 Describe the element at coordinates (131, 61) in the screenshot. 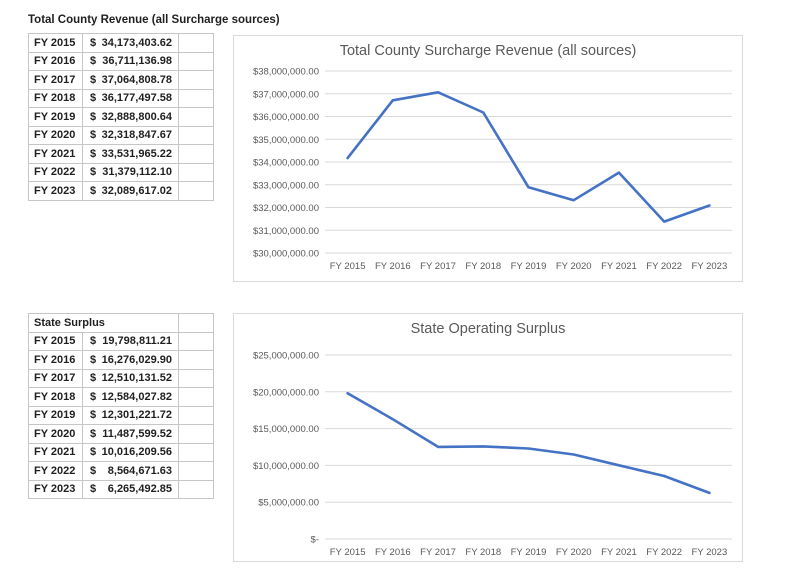

I see `value-cell: $36,711,136.98` at that location.